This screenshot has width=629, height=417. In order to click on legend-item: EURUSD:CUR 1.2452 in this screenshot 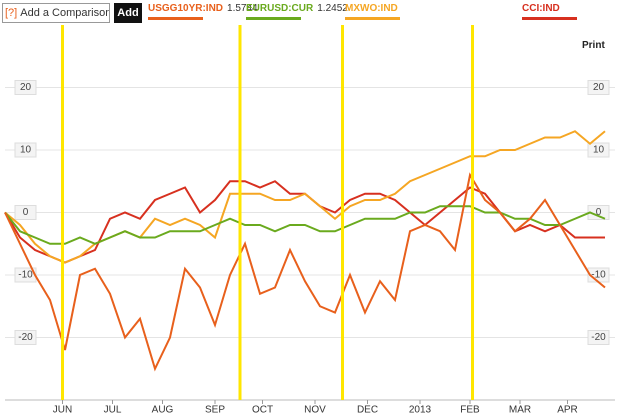, I will do `click(297, 11)`.